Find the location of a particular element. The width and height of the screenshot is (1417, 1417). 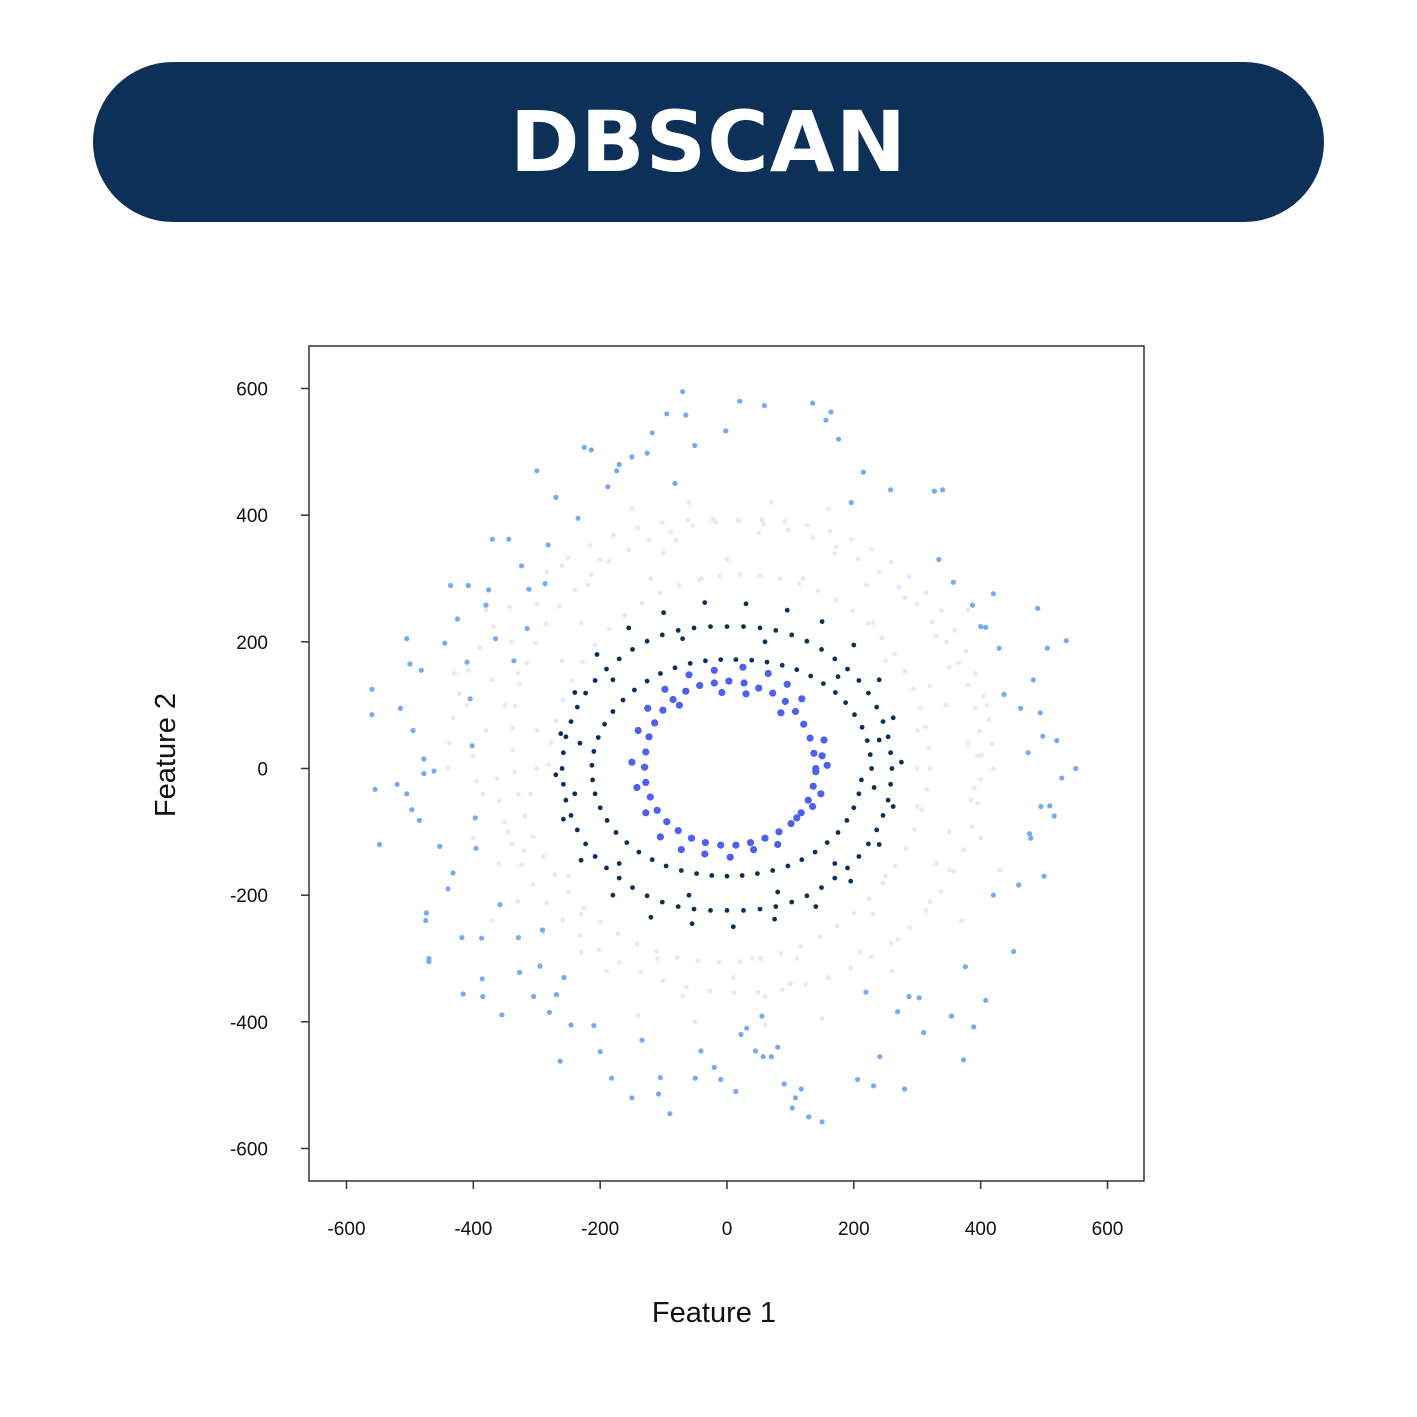

title-banner: DBSCAN is located at coordinates (708, 142).